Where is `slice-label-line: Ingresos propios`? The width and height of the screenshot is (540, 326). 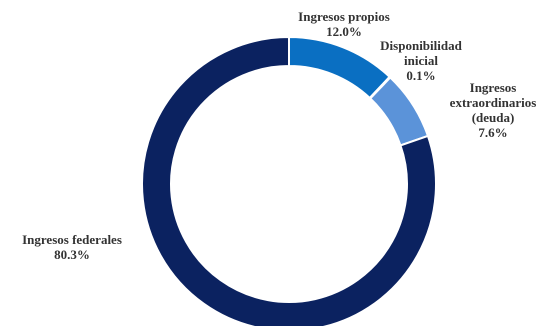
slice-label-line: Ingresos propios is located at coordinates (344, 16).